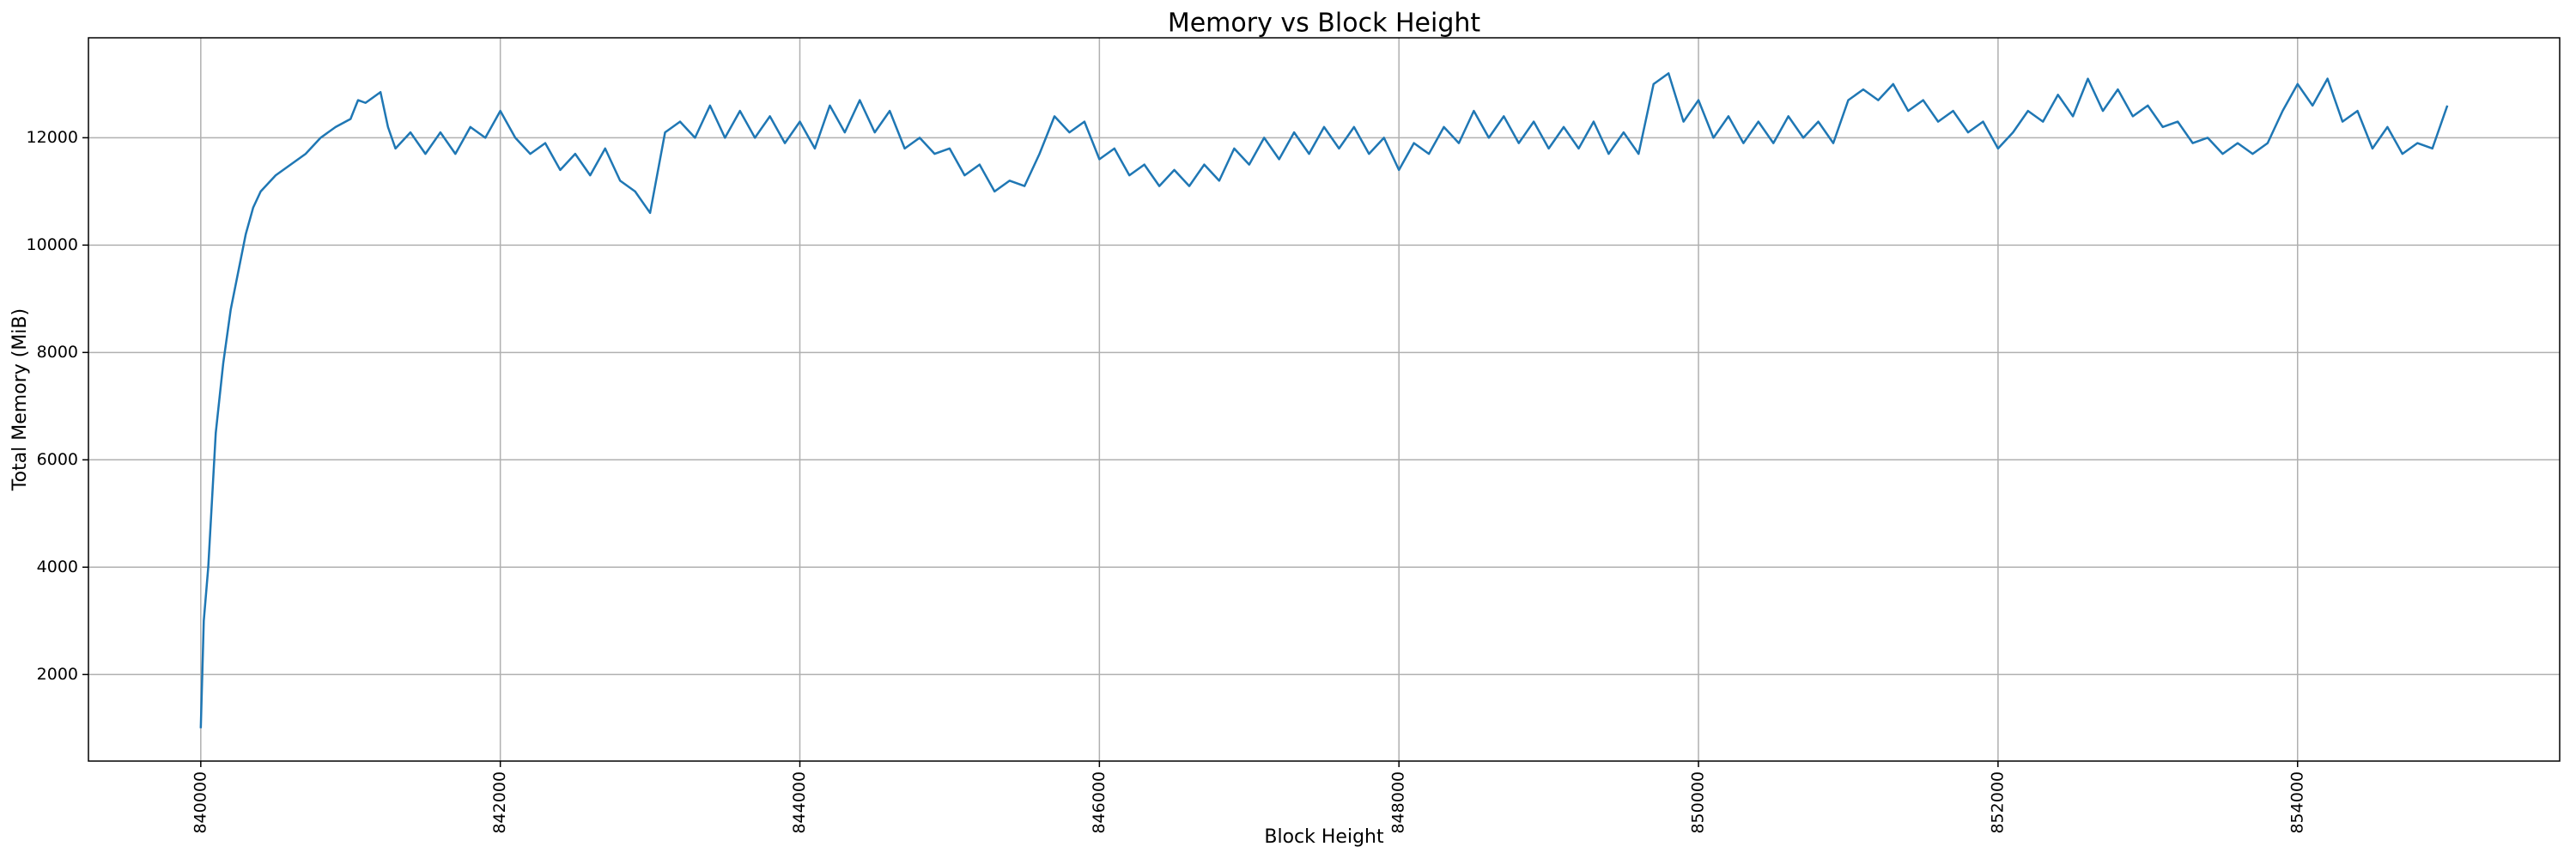 This screenshot has height=859, width=2576. Describe the element at coordinates (2296, 803) in the screenshot. I see `x-tick-label: 854000` at that location.